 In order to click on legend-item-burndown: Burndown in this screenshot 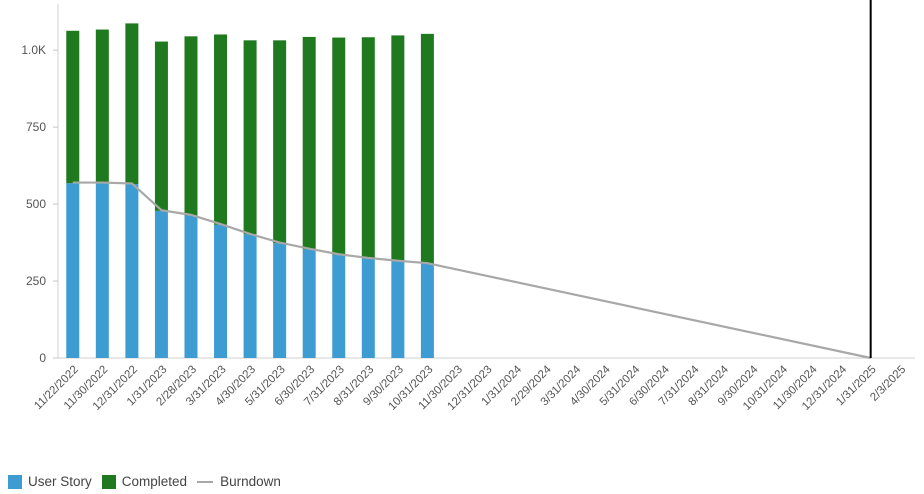, I will do `click(239, 481)`.